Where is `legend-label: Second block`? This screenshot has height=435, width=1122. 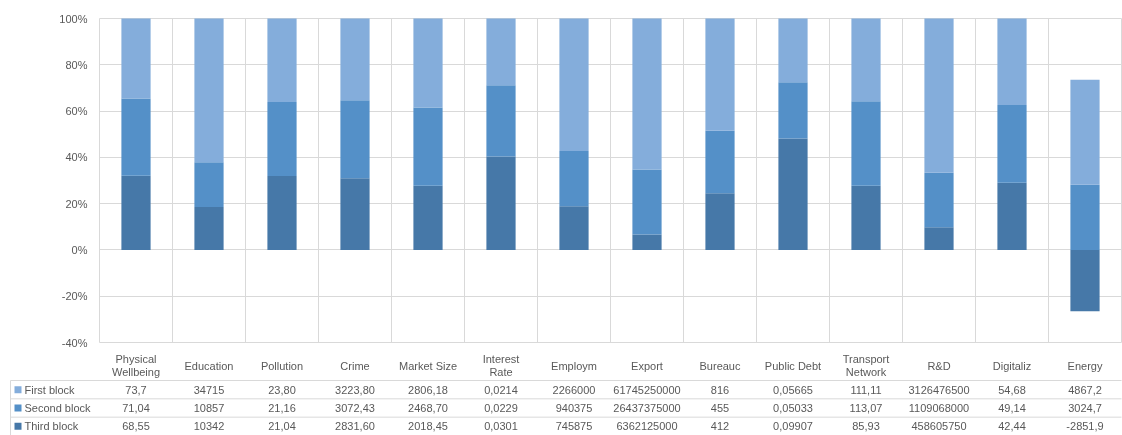 legend-label: Second block is located at coordinates (58, 408).